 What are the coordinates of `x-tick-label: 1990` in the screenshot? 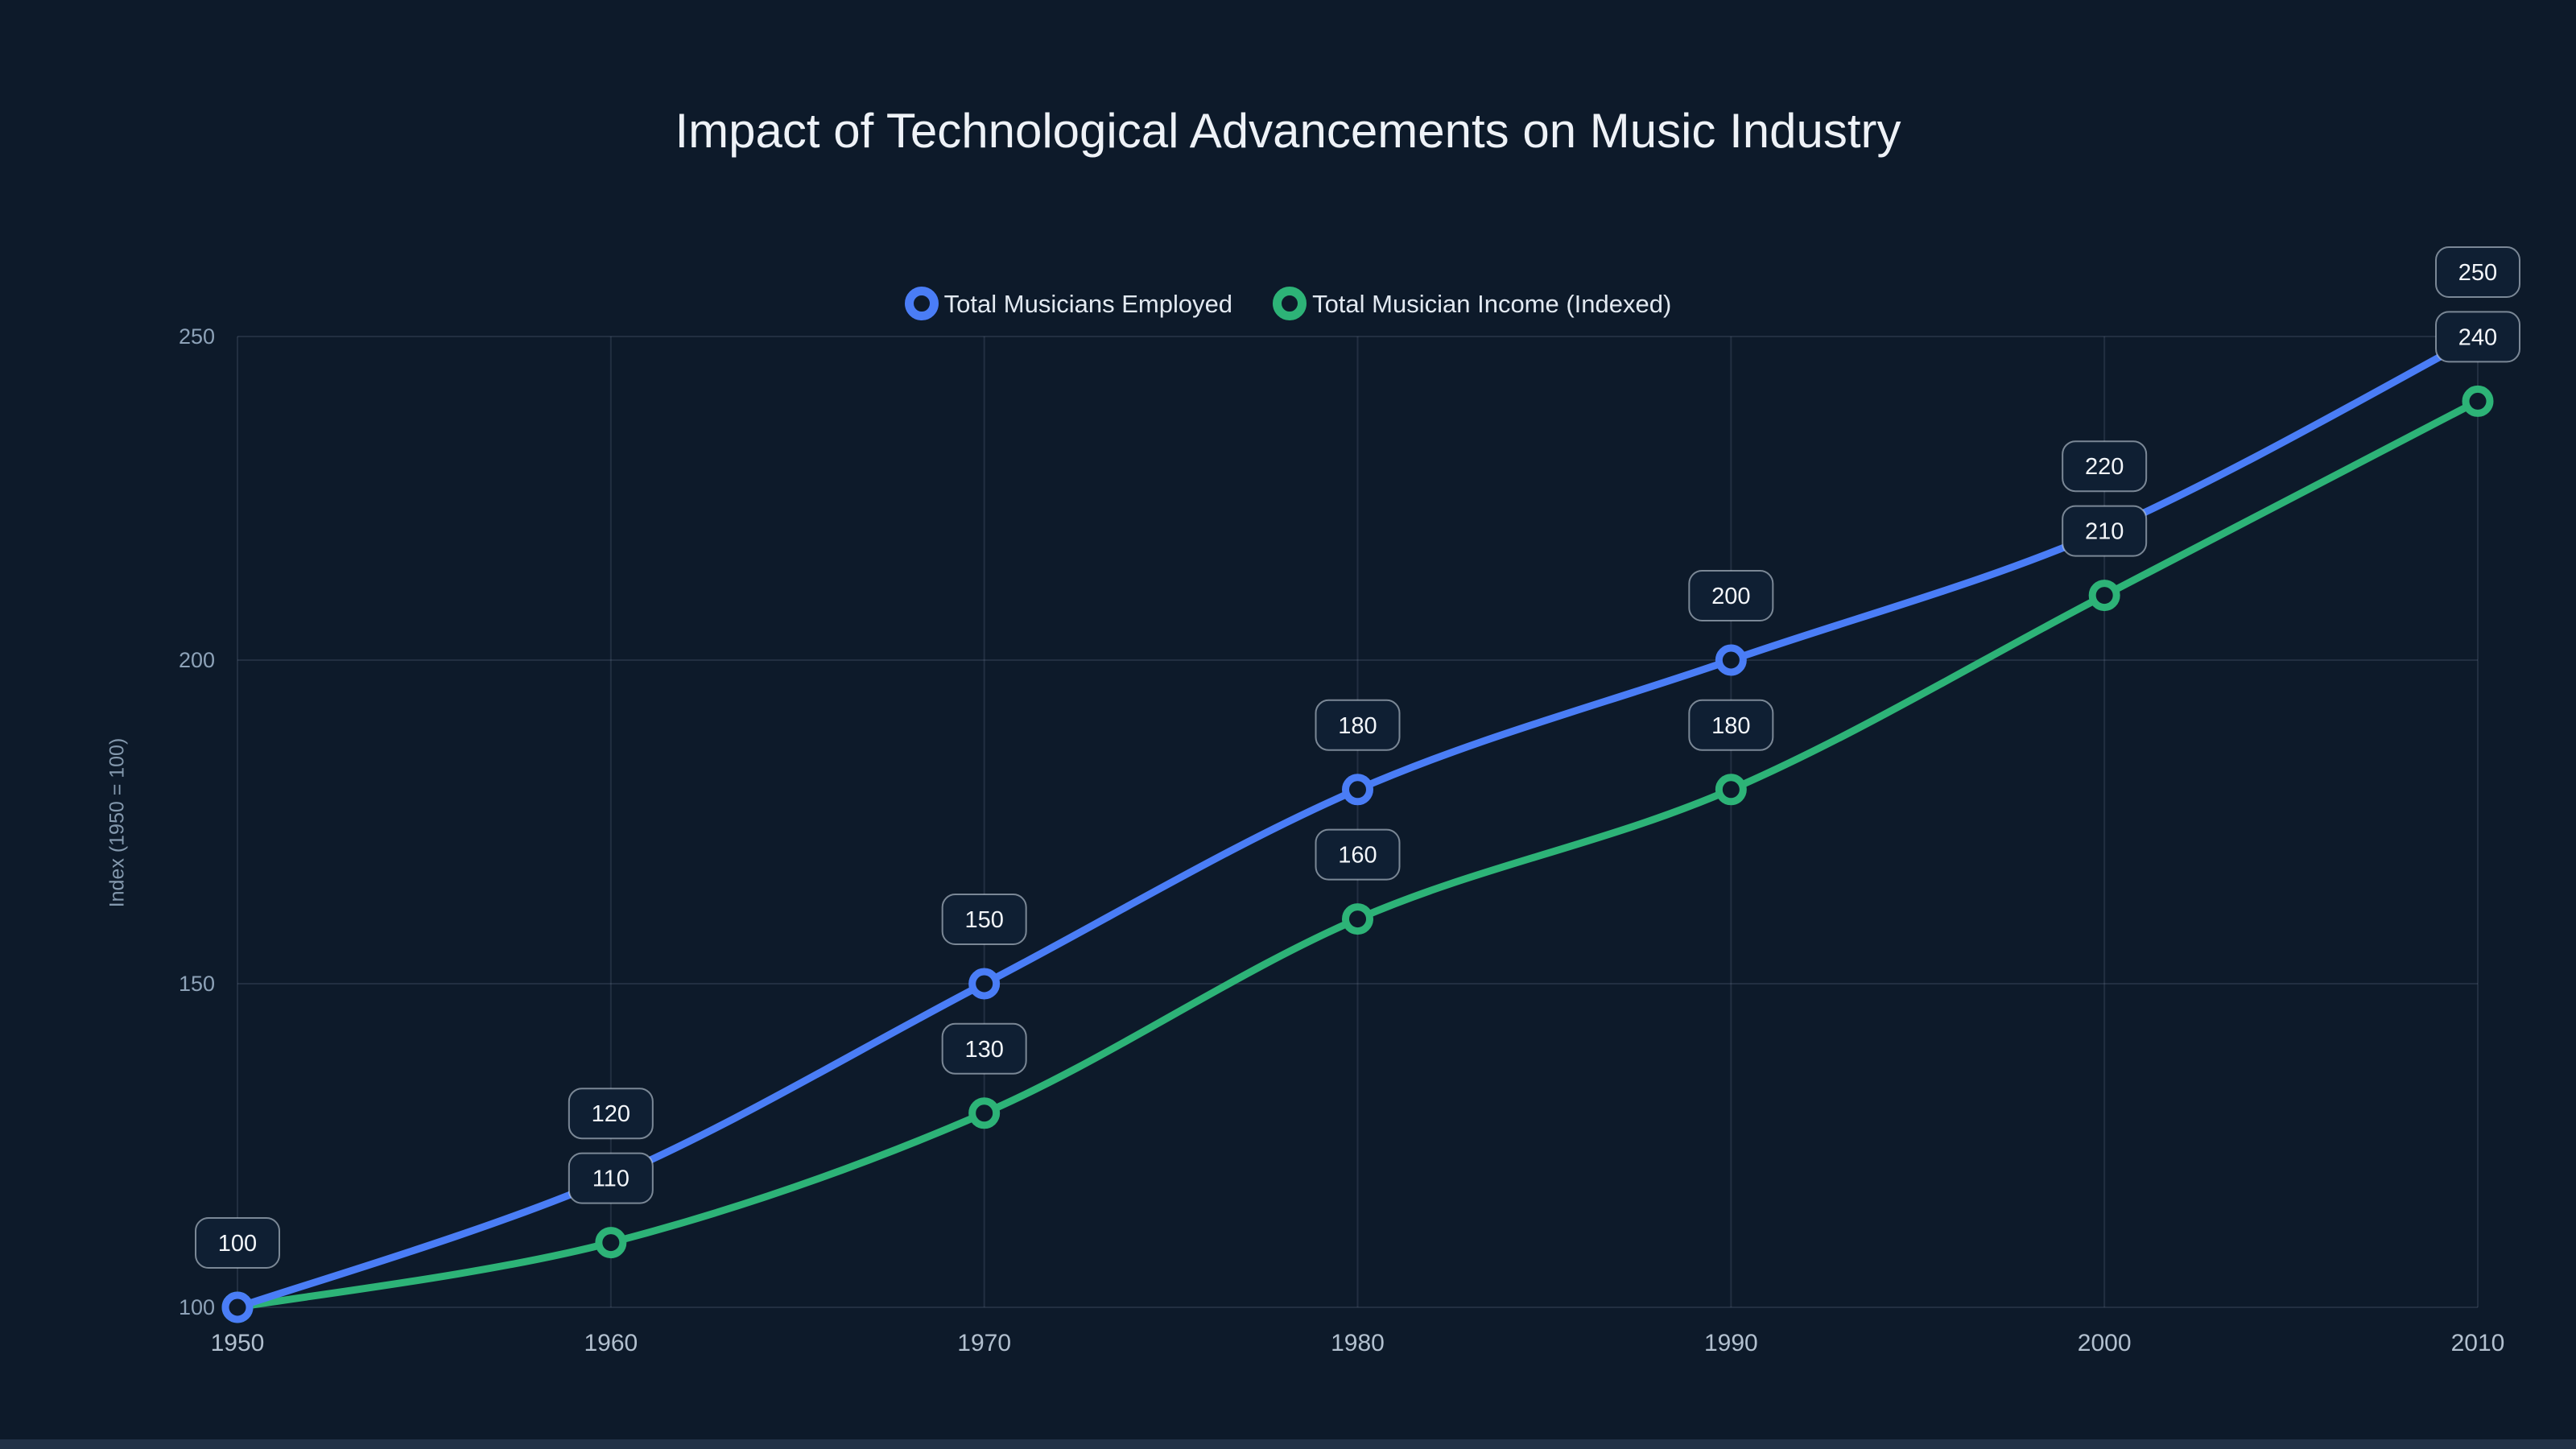 It's located at (1731, 1343).